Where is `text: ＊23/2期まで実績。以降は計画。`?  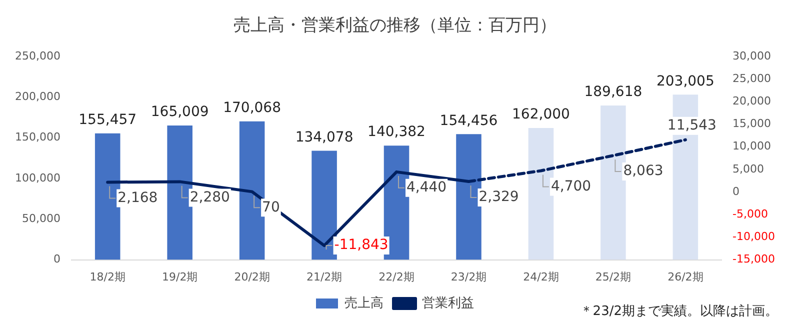 text: ＊23/2期まで実績。以降は計画。 is located at coordinates (679, 310).